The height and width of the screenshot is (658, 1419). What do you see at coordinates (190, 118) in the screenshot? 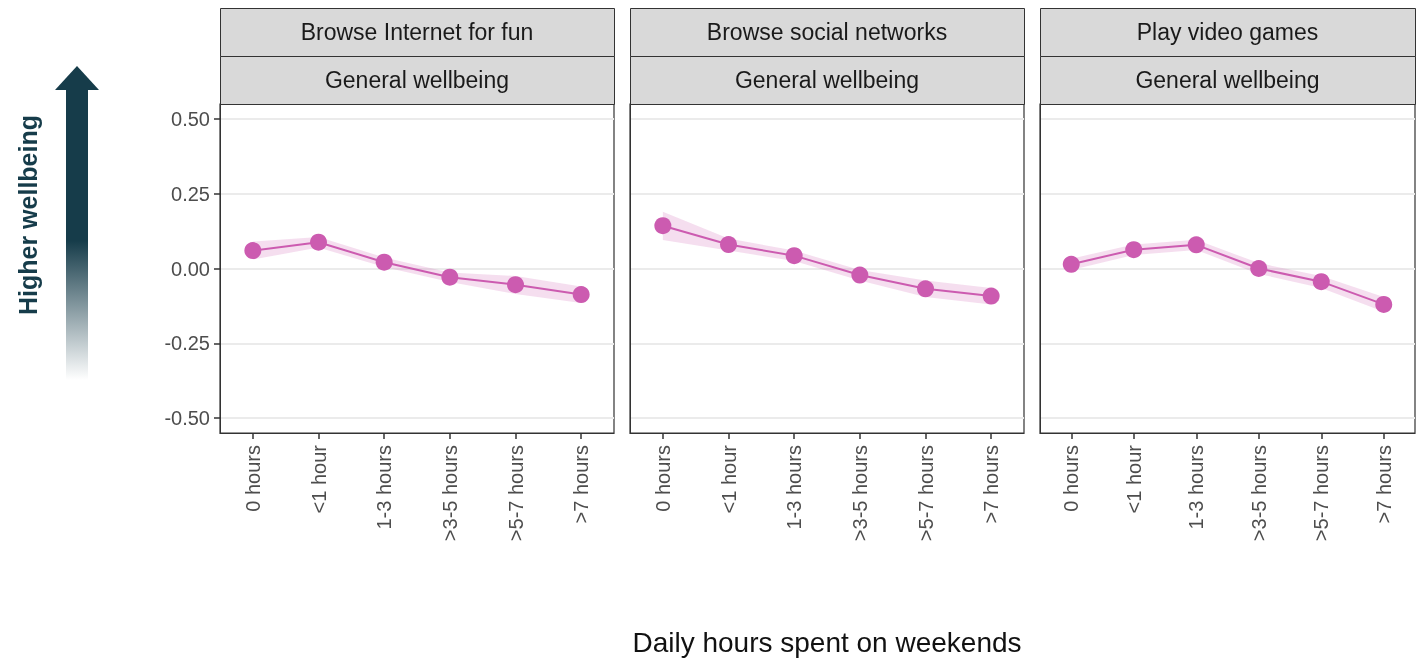
I see `y-tick-label: 0.50` at bounding box center [190, 118].